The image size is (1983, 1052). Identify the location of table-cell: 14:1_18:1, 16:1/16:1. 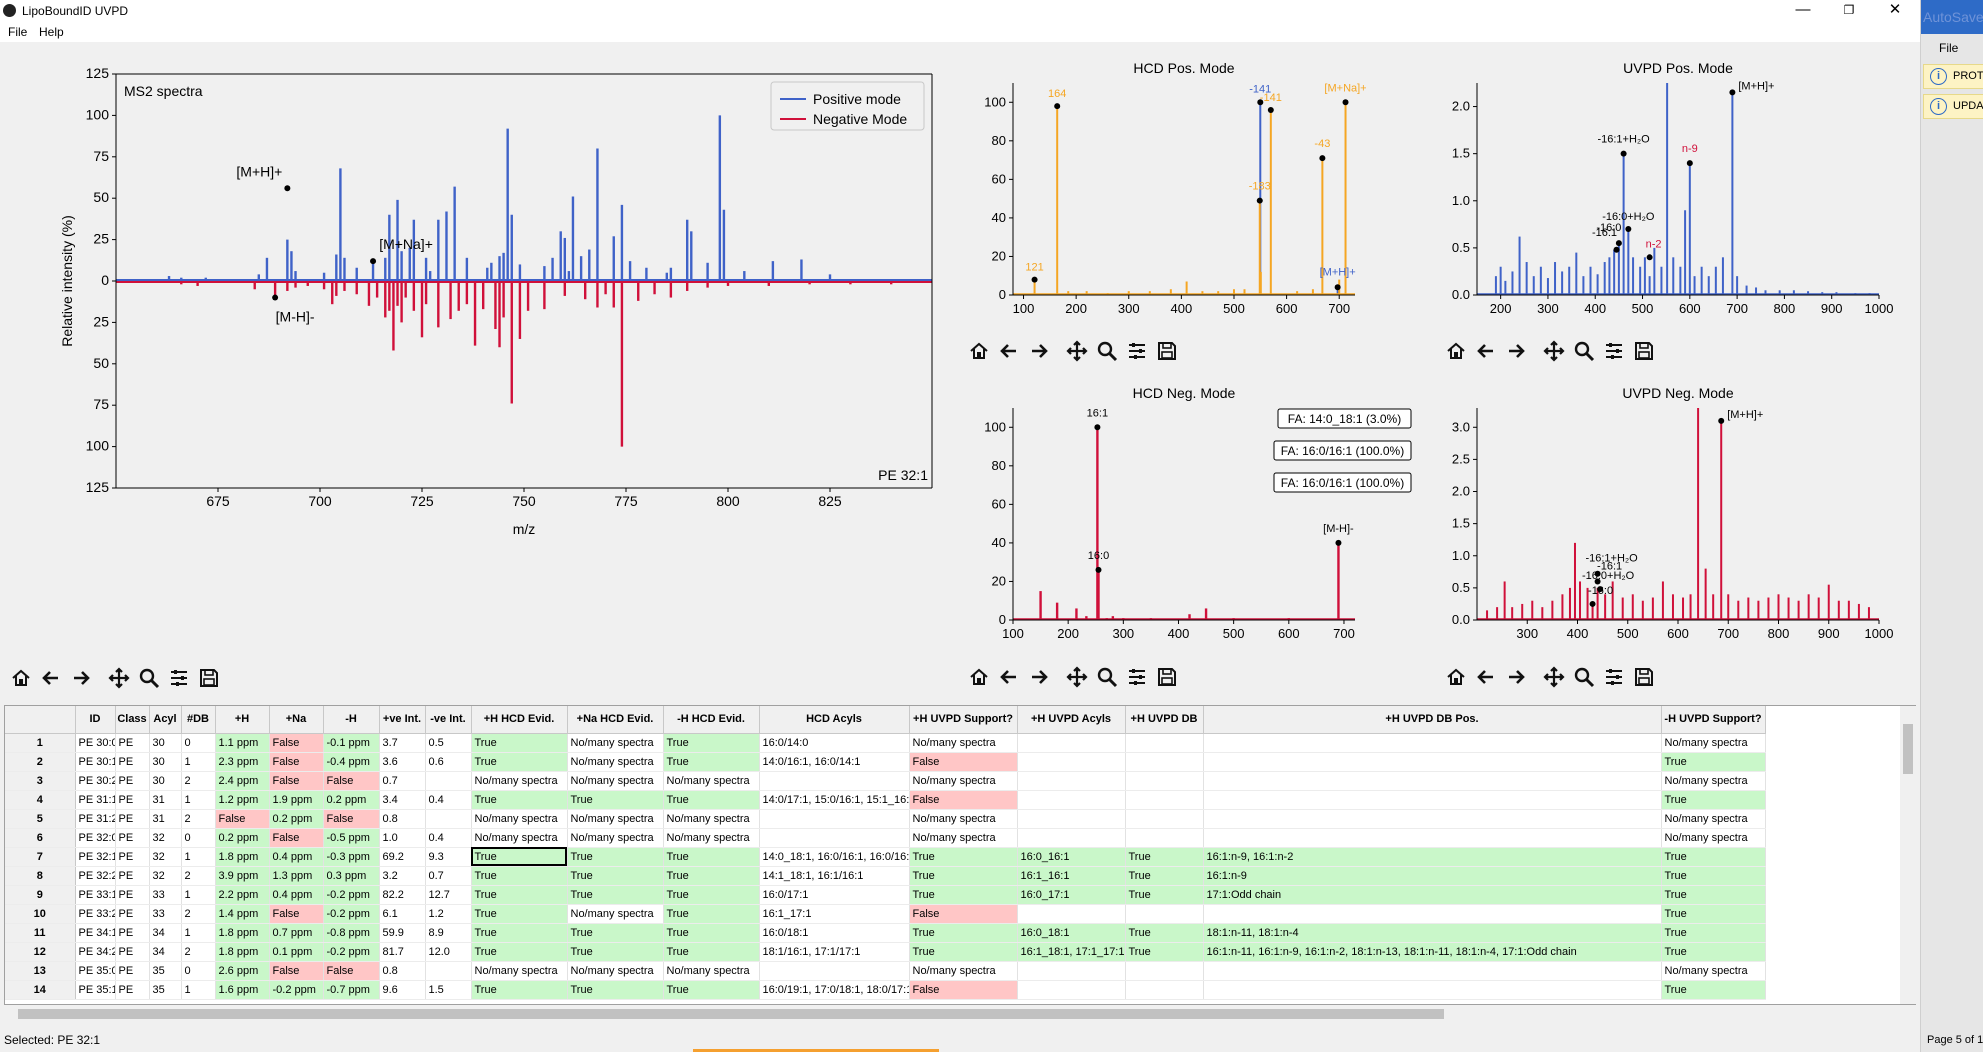
(834, 876).